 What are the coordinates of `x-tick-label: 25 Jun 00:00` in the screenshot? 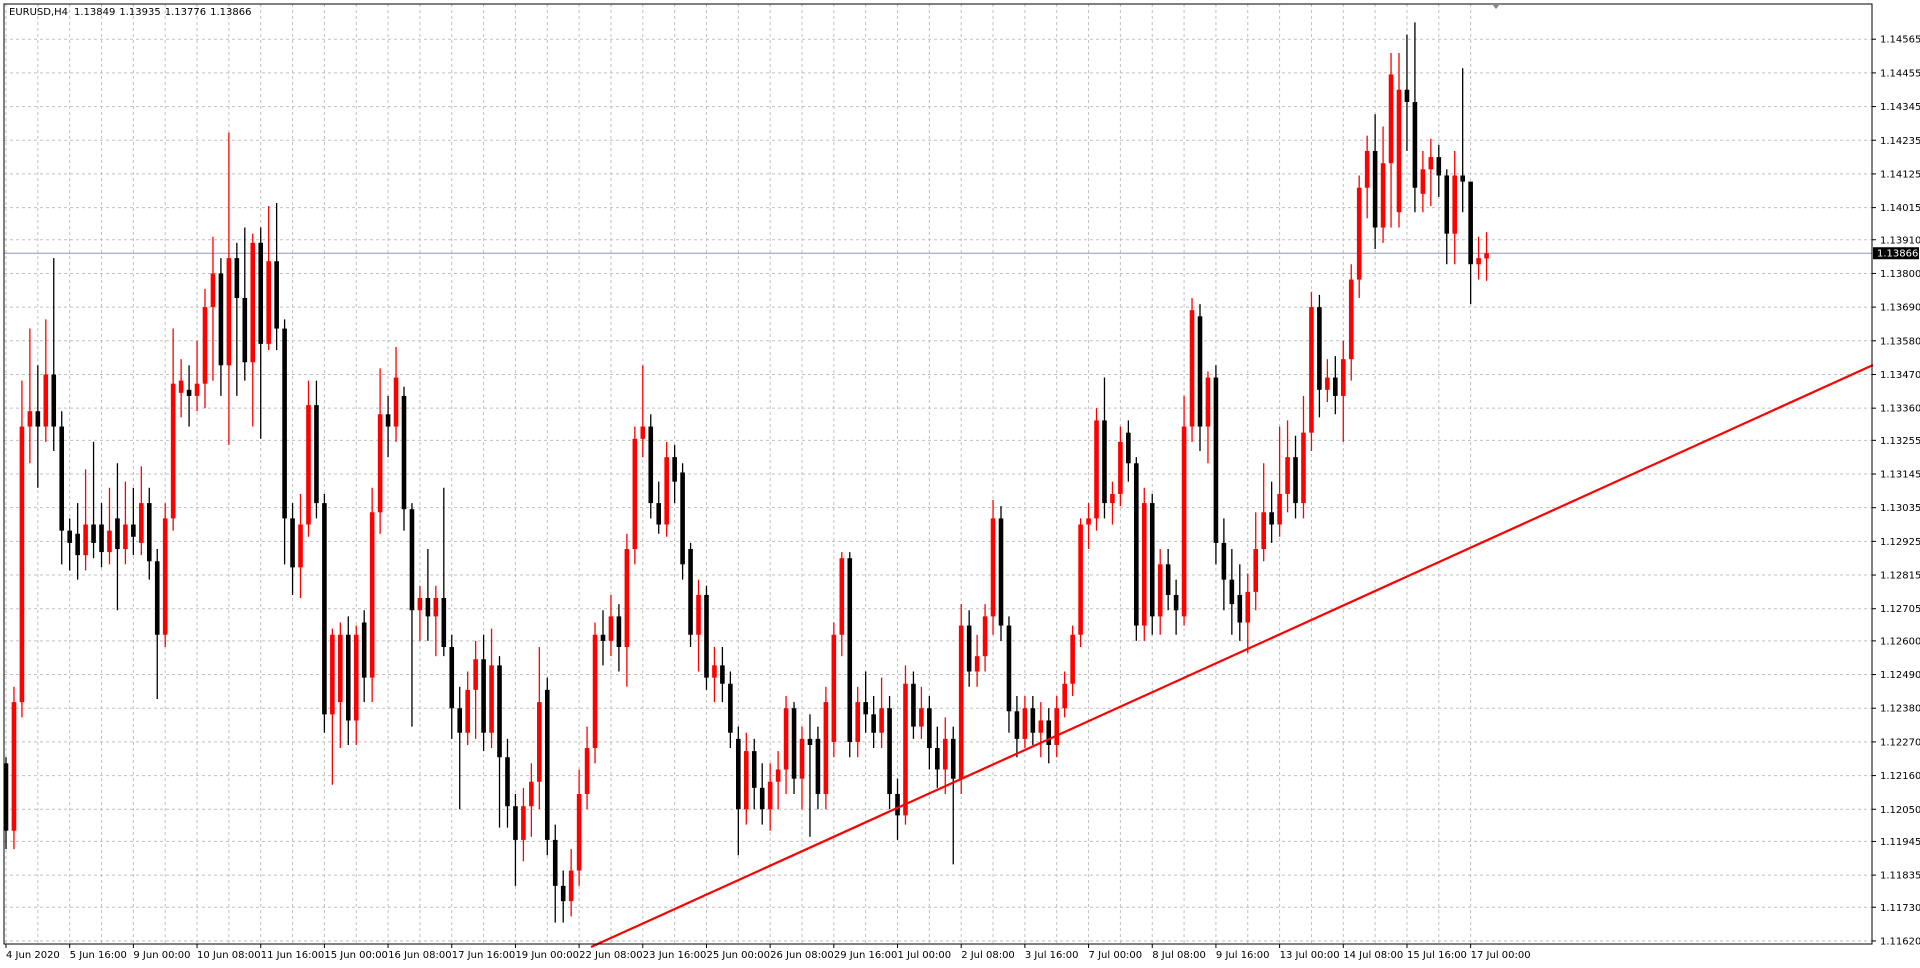 It's located at (738, 955).